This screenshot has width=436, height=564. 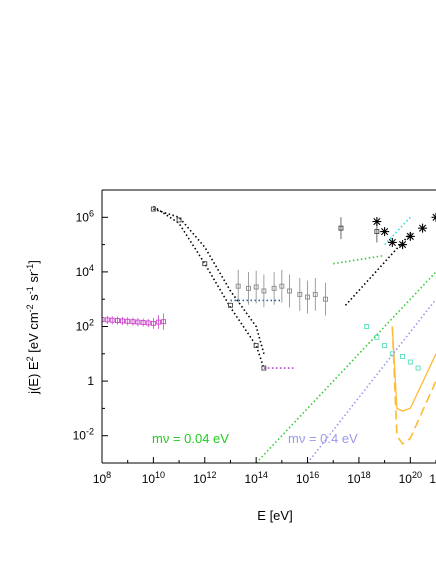 What do you see at coordinates (204, 478) in the screenshot?
I see `x-tick-label: 1012` at bounding box center [204, 478].